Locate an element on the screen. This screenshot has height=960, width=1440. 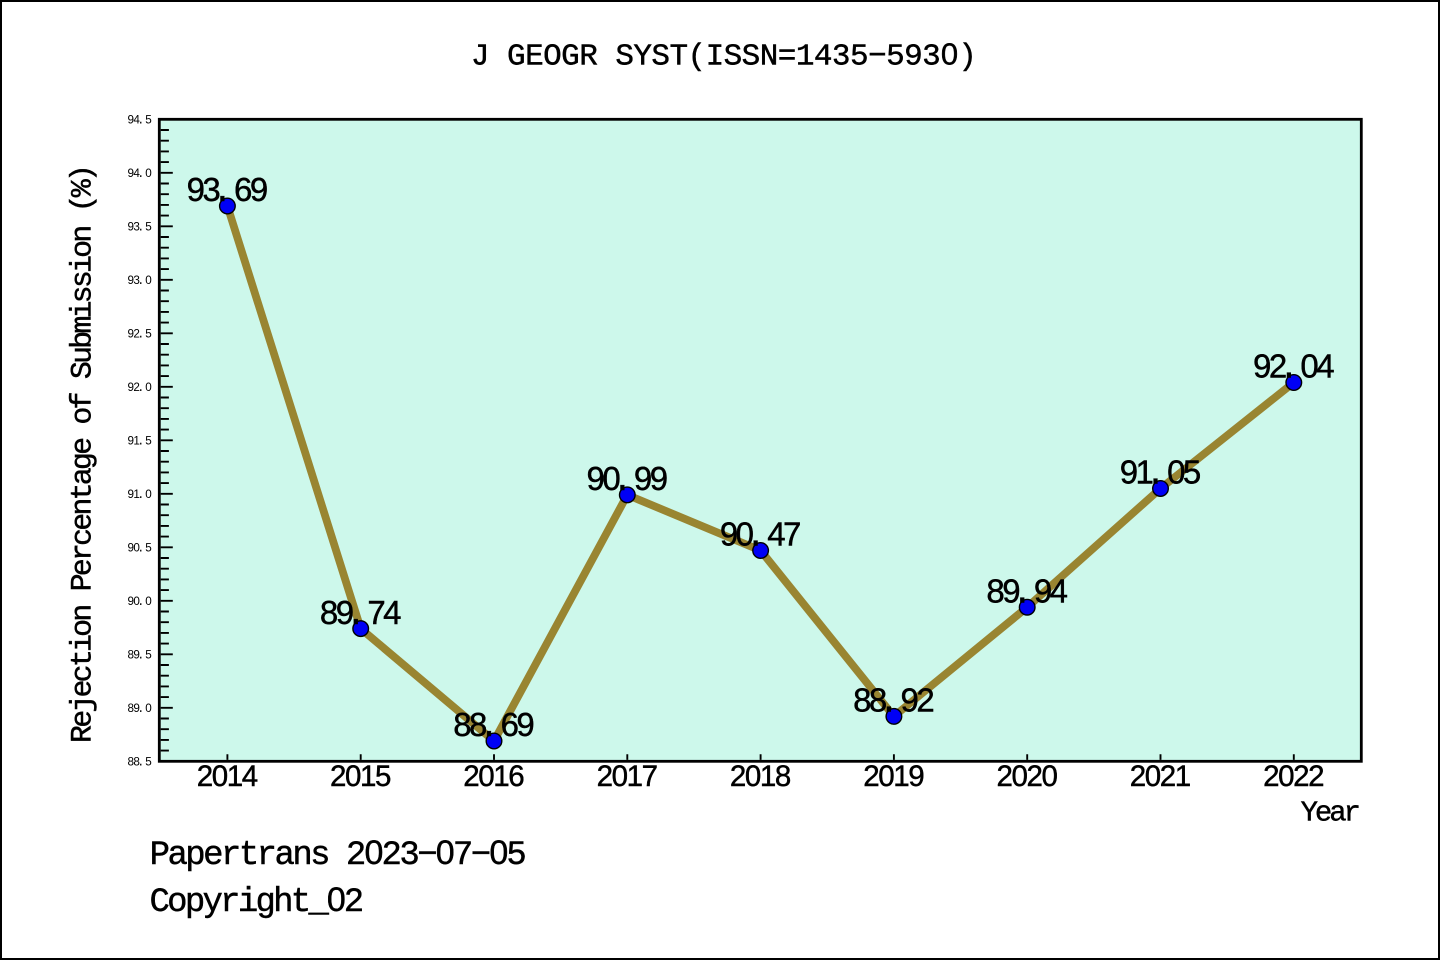
svg-text: 92.04 is located at coordinates (1294, 368).